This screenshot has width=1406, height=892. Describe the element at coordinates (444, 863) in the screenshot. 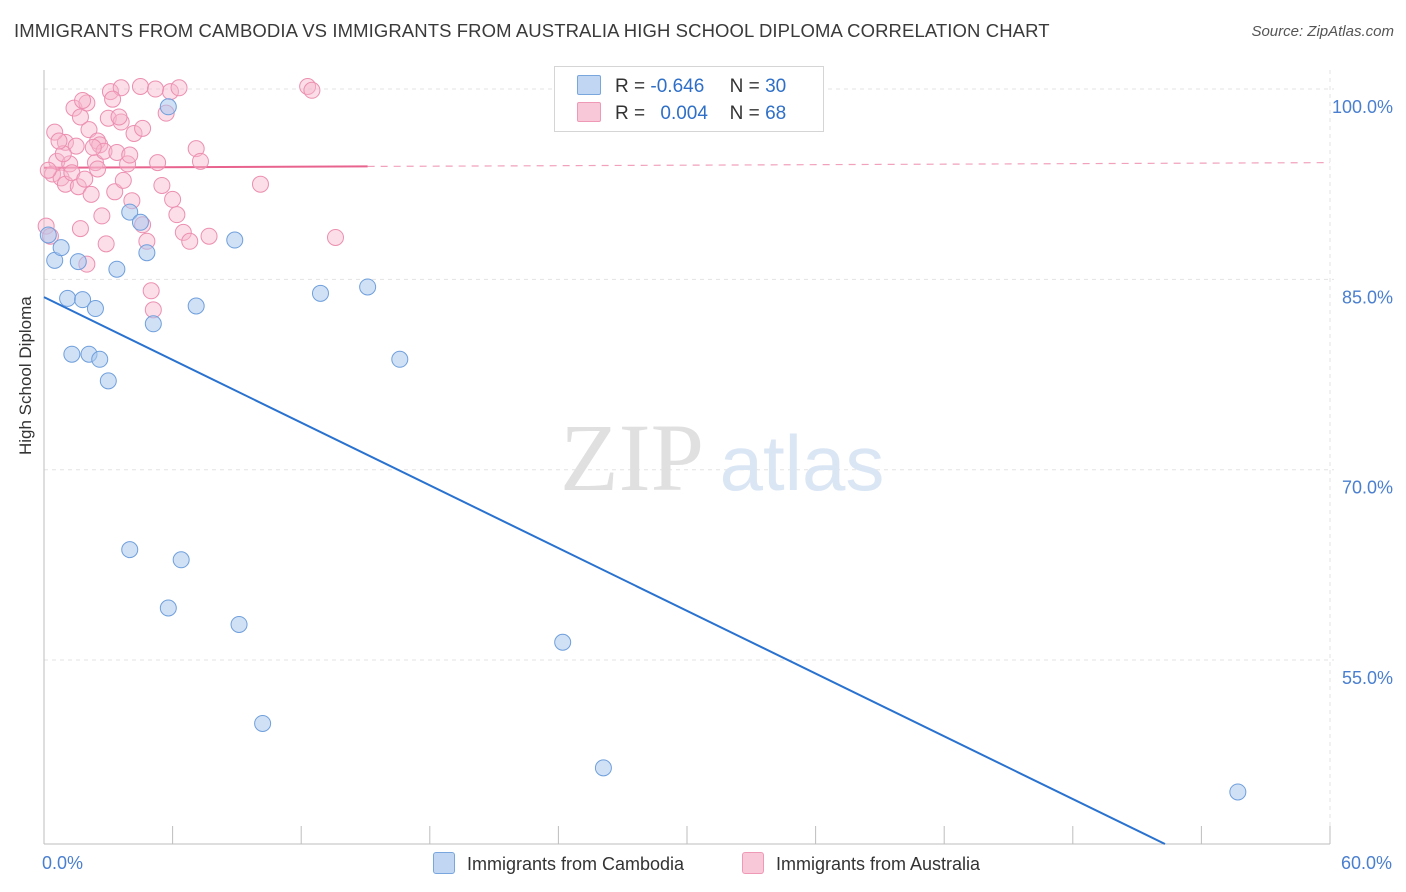

I see `bottom-legend-swatch-cambodia` at that location.